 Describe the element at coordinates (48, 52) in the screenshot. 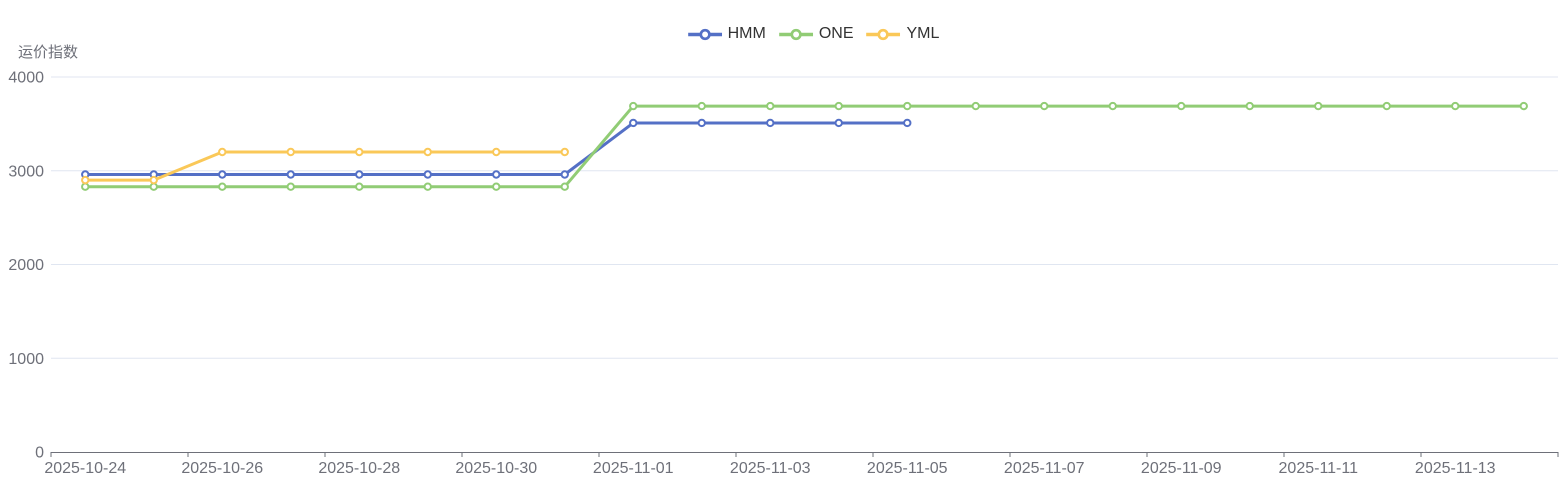

I see `y-axis-title: 运价指数` at that location.